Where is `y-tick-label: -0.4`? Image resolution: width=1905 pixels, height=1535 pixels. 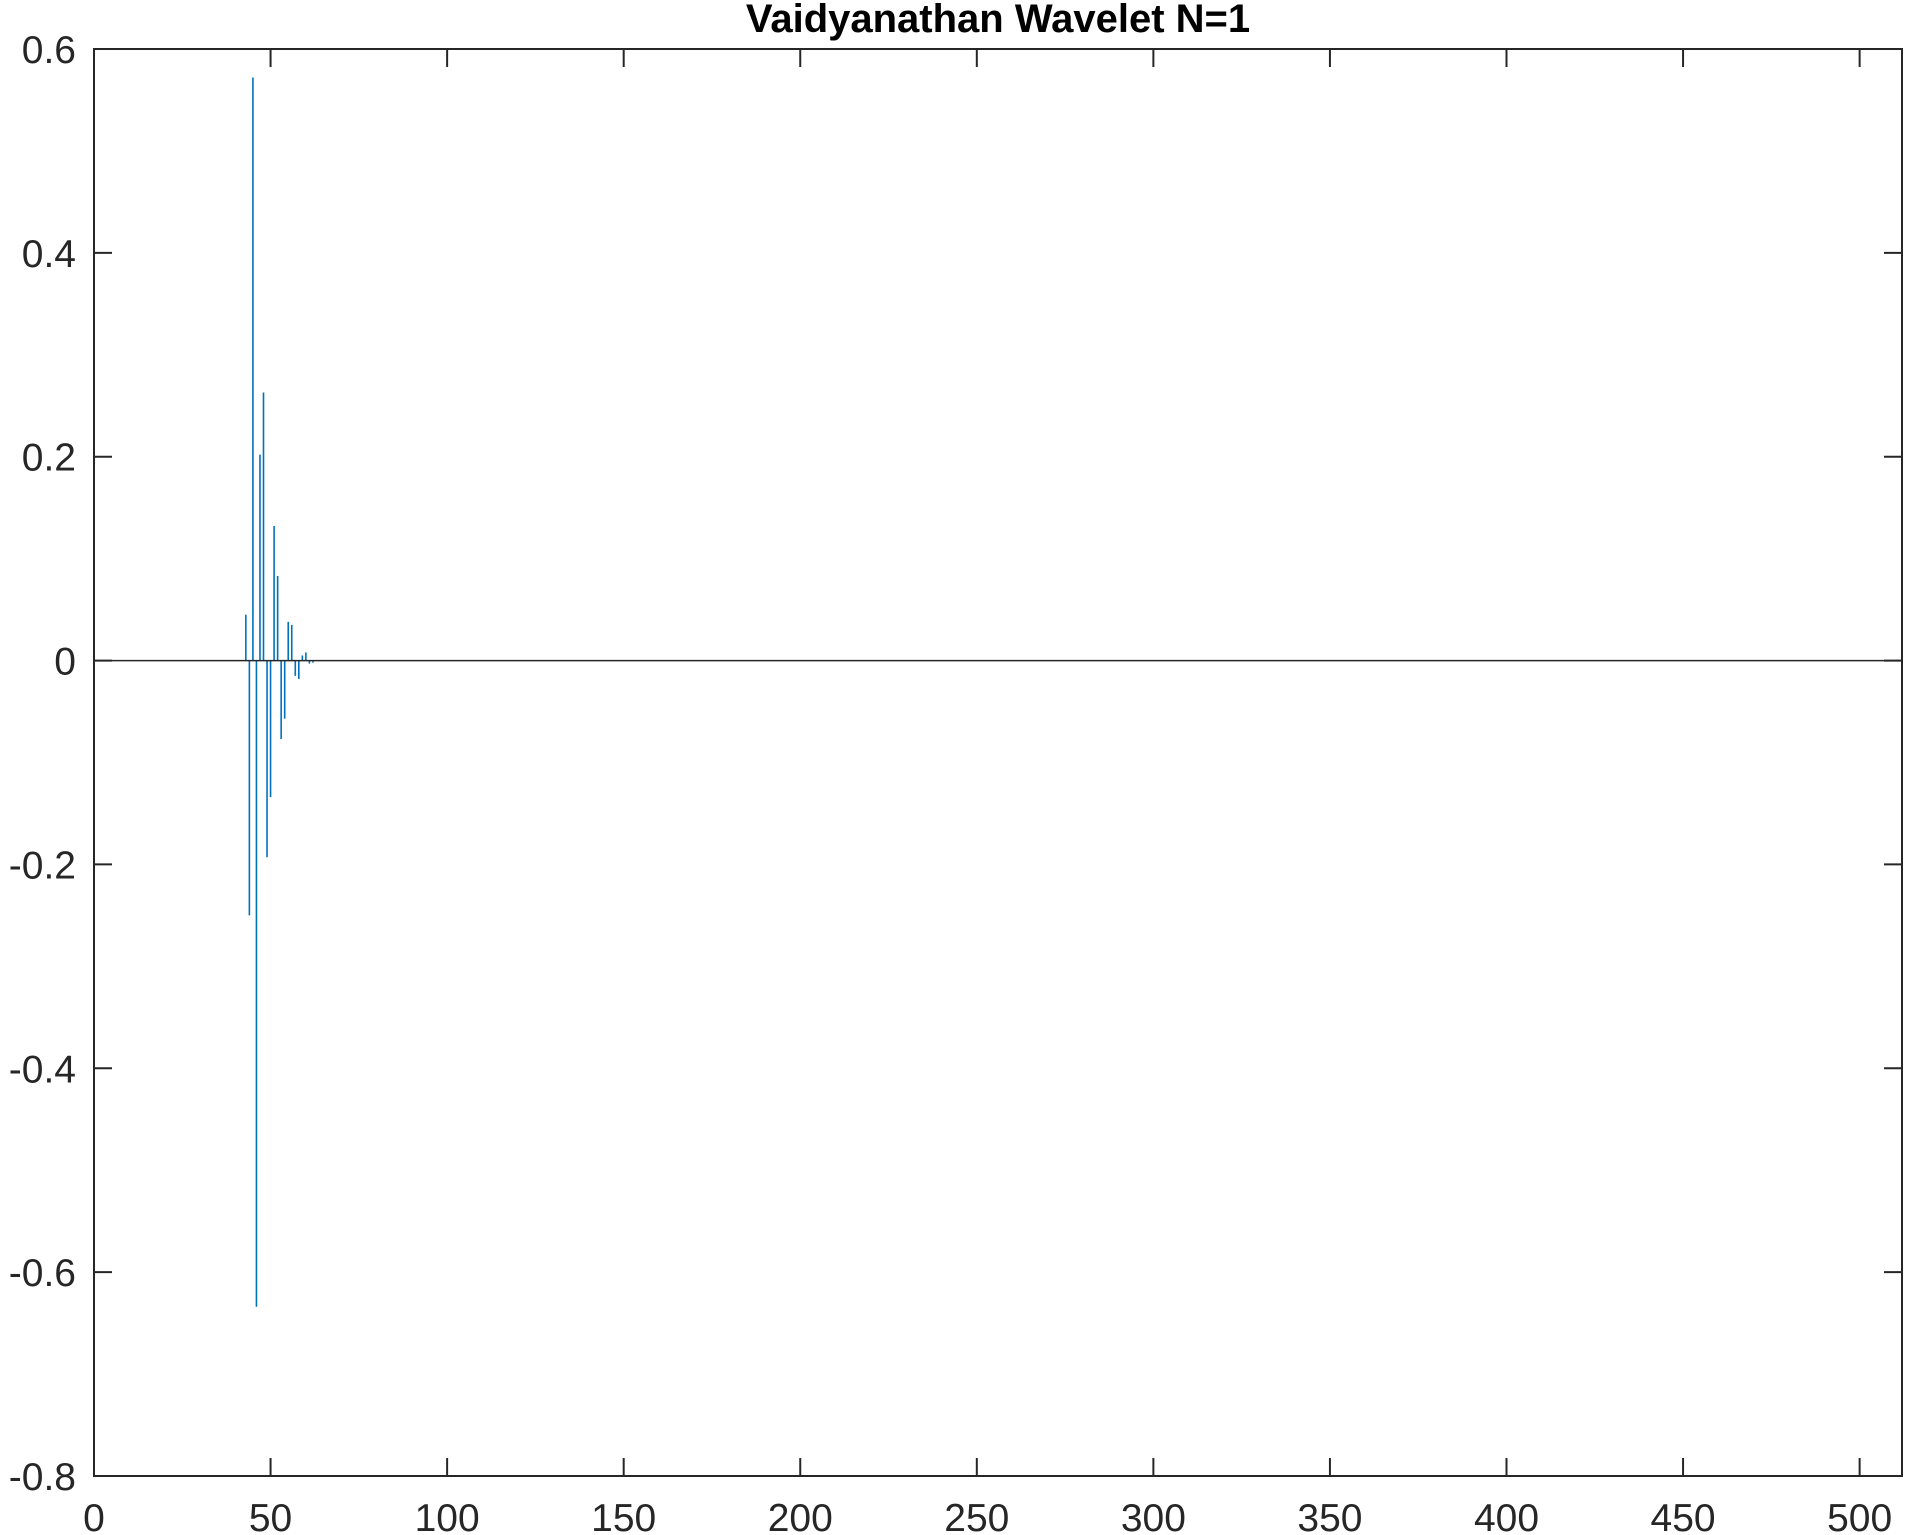
y-tick-label: -0.4 is located at coordinates (42, 1069).